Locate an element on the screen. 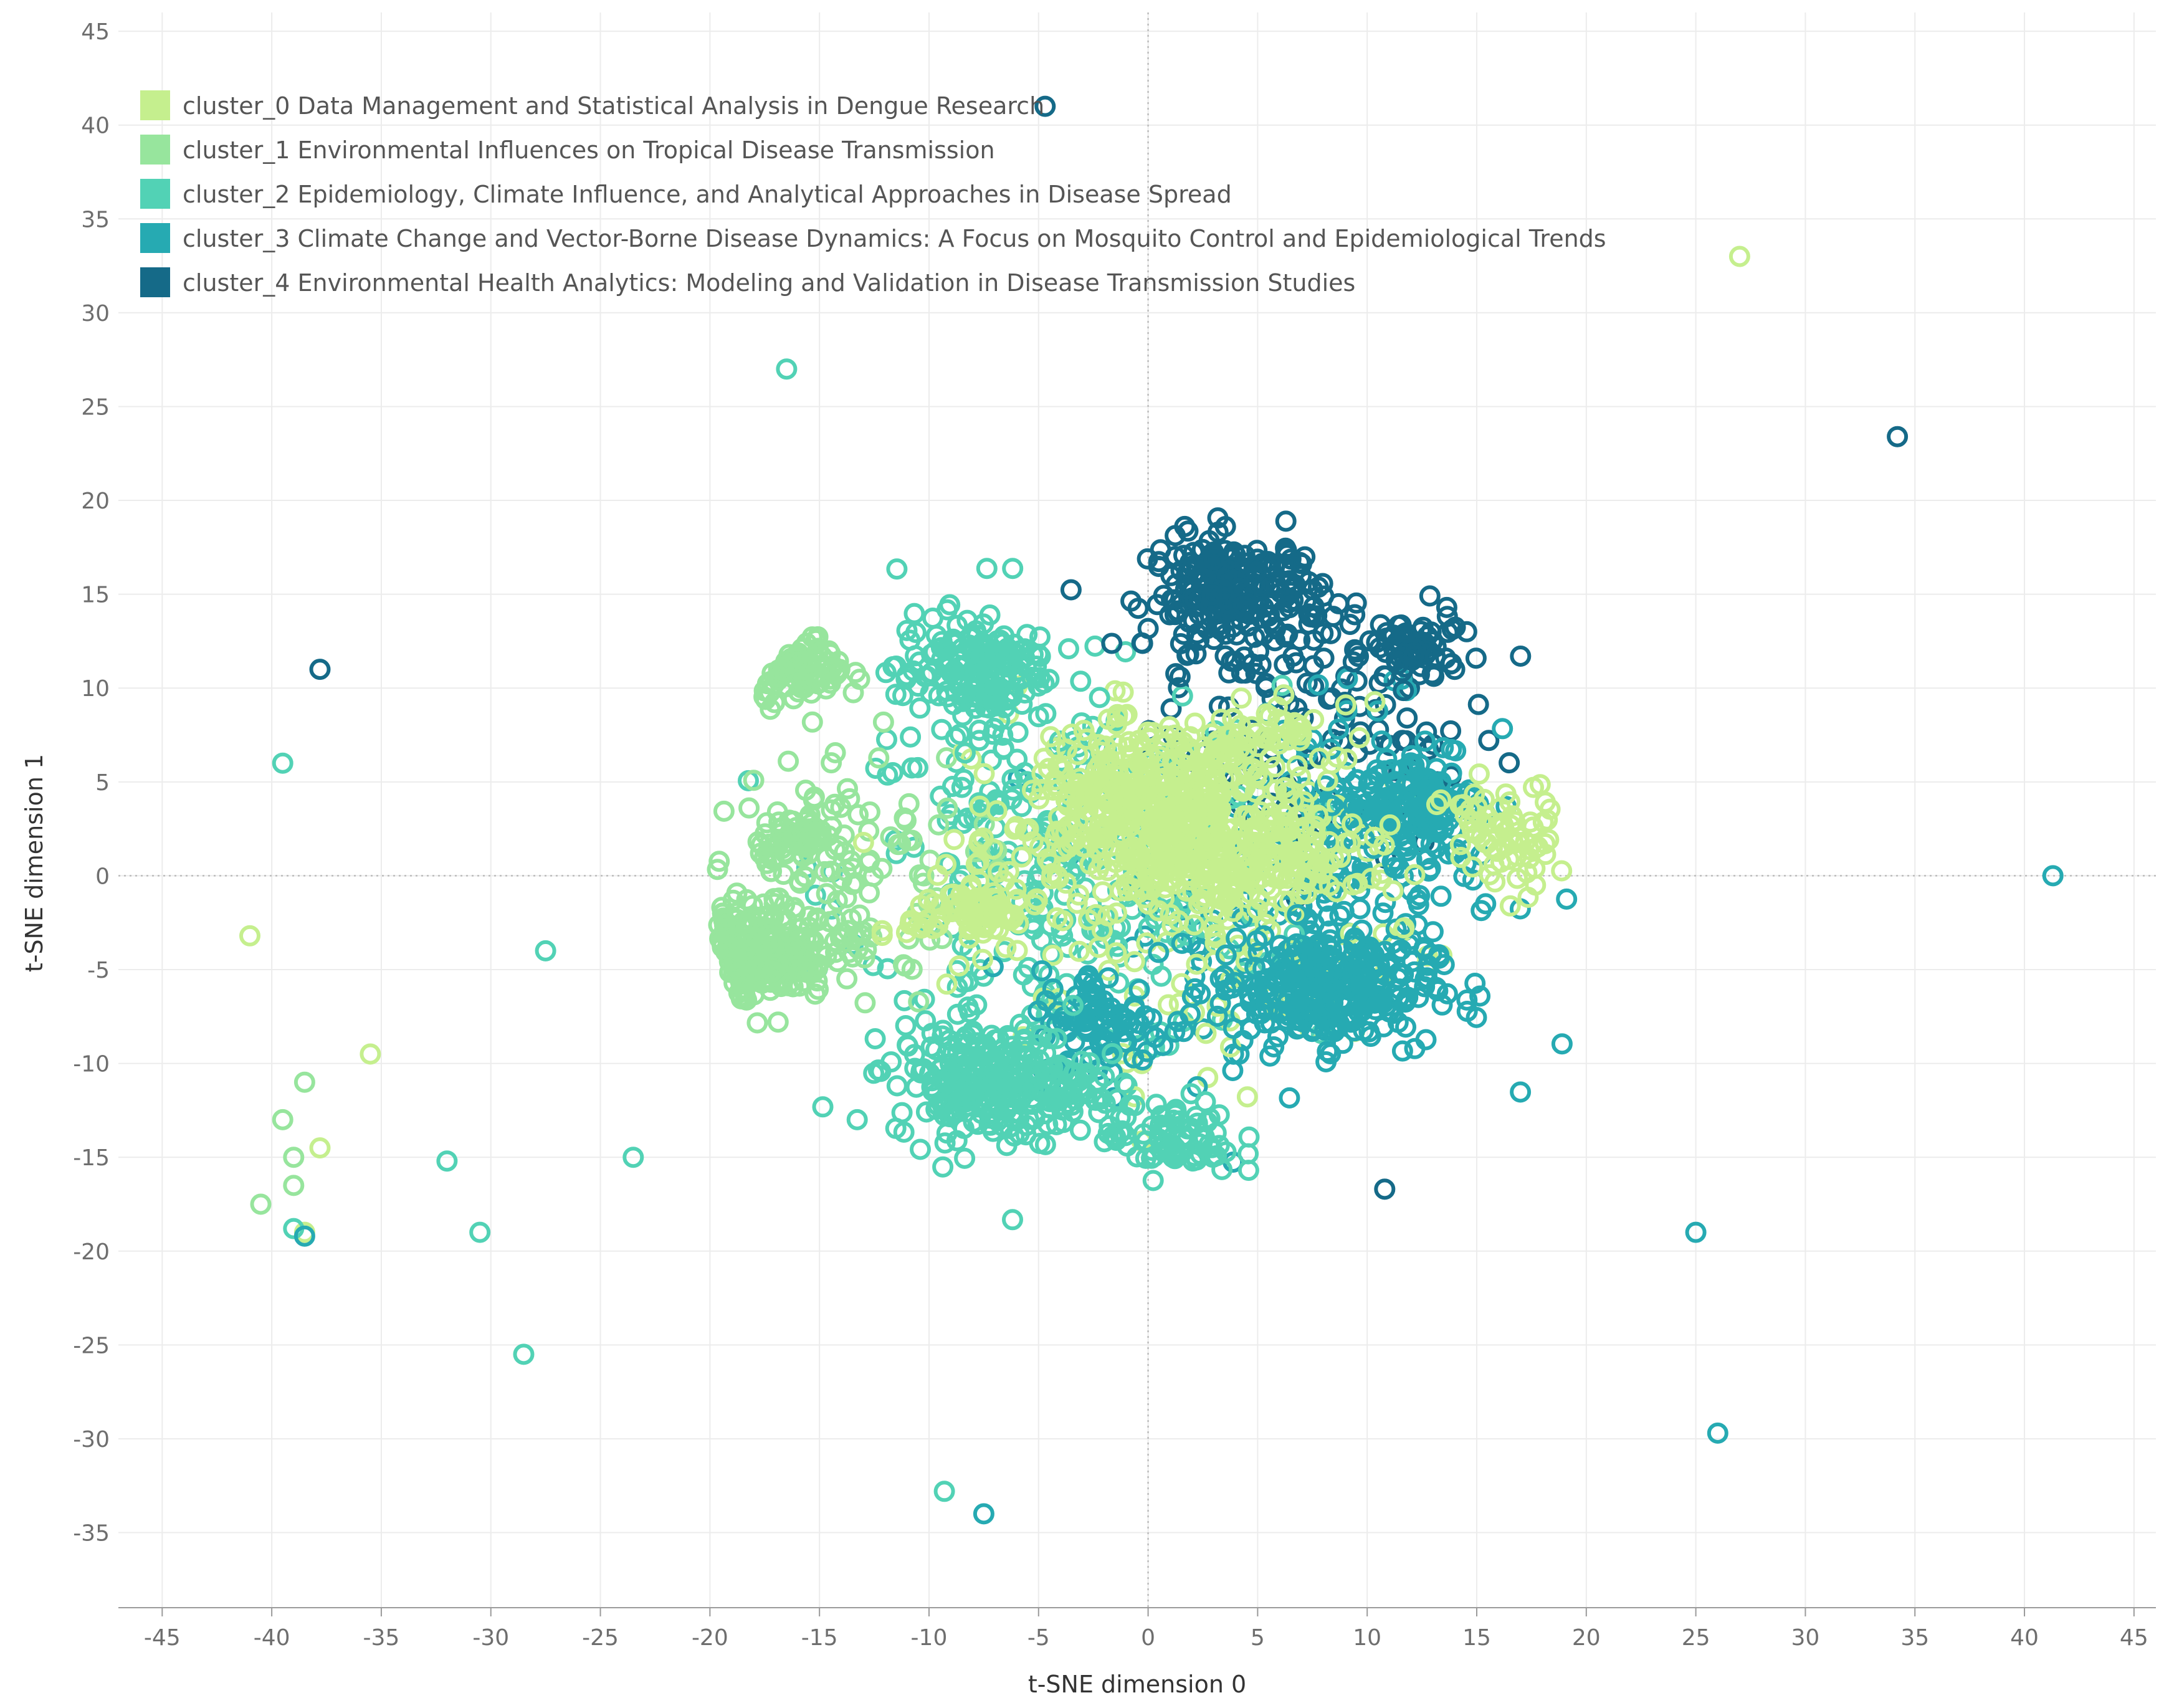 Image resolution: width=2169 pixels, height=1708 pixels. y-tick-label: 0 is located at coordinates (102, 877).